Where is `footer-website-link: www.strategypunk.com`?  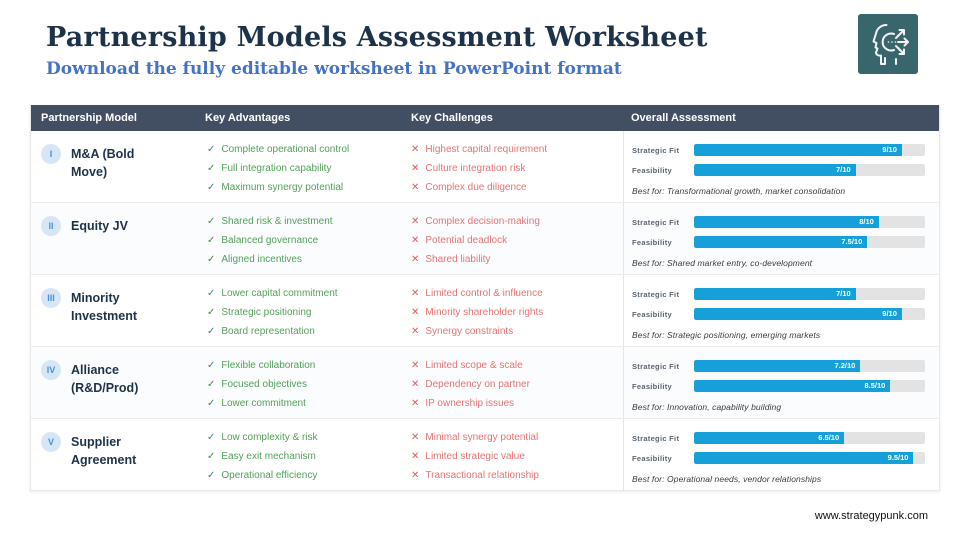
footer-website-link: www.strategypunk.com is located at coordinates (871, 516).